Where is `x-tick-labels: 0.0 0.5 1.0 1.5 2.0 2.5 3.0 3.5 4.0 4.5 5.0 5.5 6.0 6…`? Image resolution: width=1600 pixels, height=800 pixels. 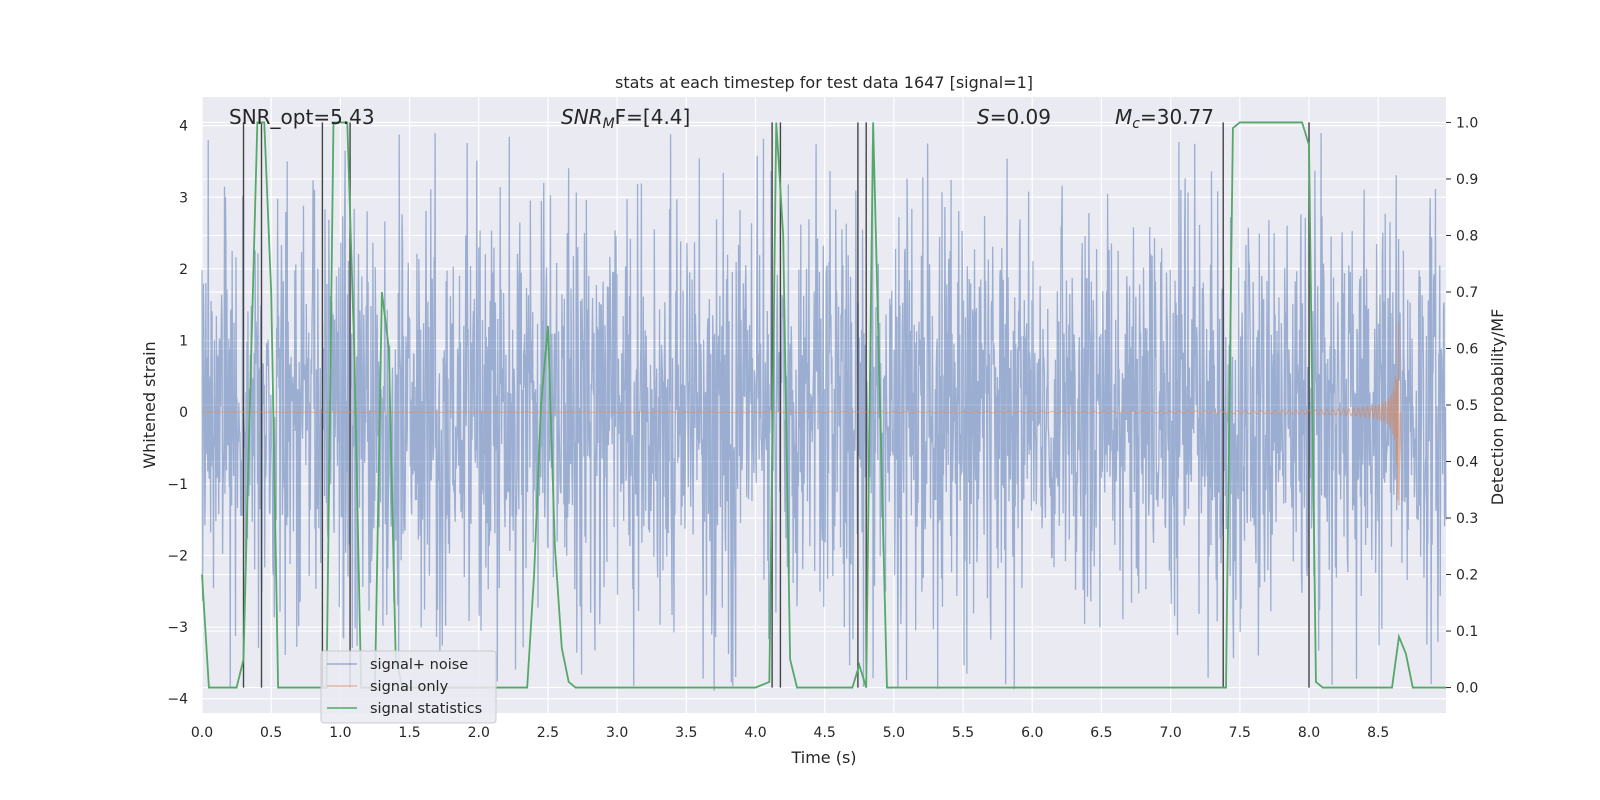
x-tick-labels: 0.0 0.5 1.0 1.5 2.0 2.5 3.0 3.5 4.0 4.5 5.0 5.5 6.0 6… is located at coordinates (790, 733).